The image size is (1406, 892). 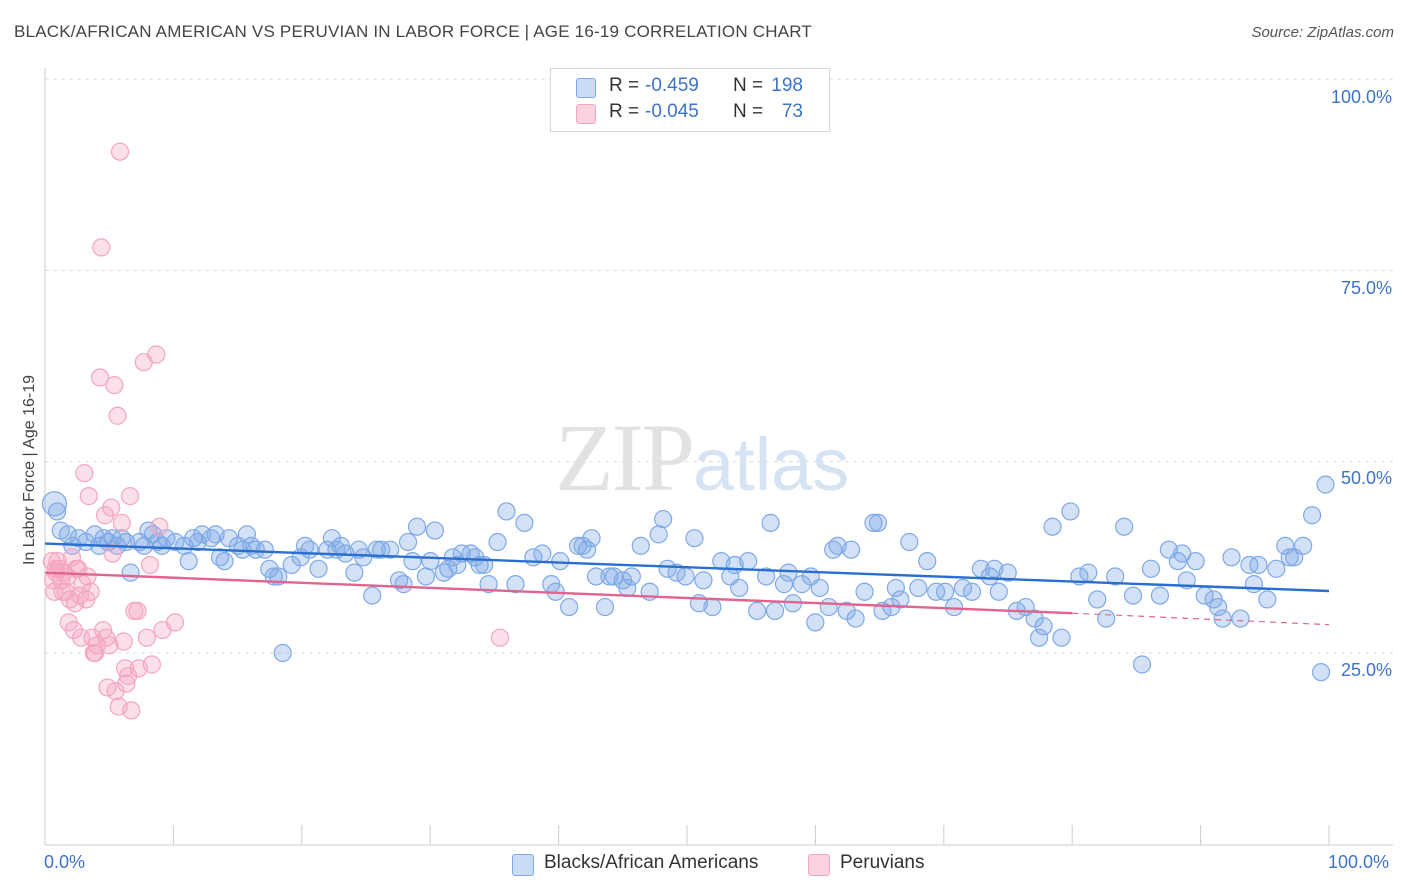 What do you see at coordinates (586, 88) in the screenshot?
I see `legend-swatch-blacks` at bounding box center [586, 88].